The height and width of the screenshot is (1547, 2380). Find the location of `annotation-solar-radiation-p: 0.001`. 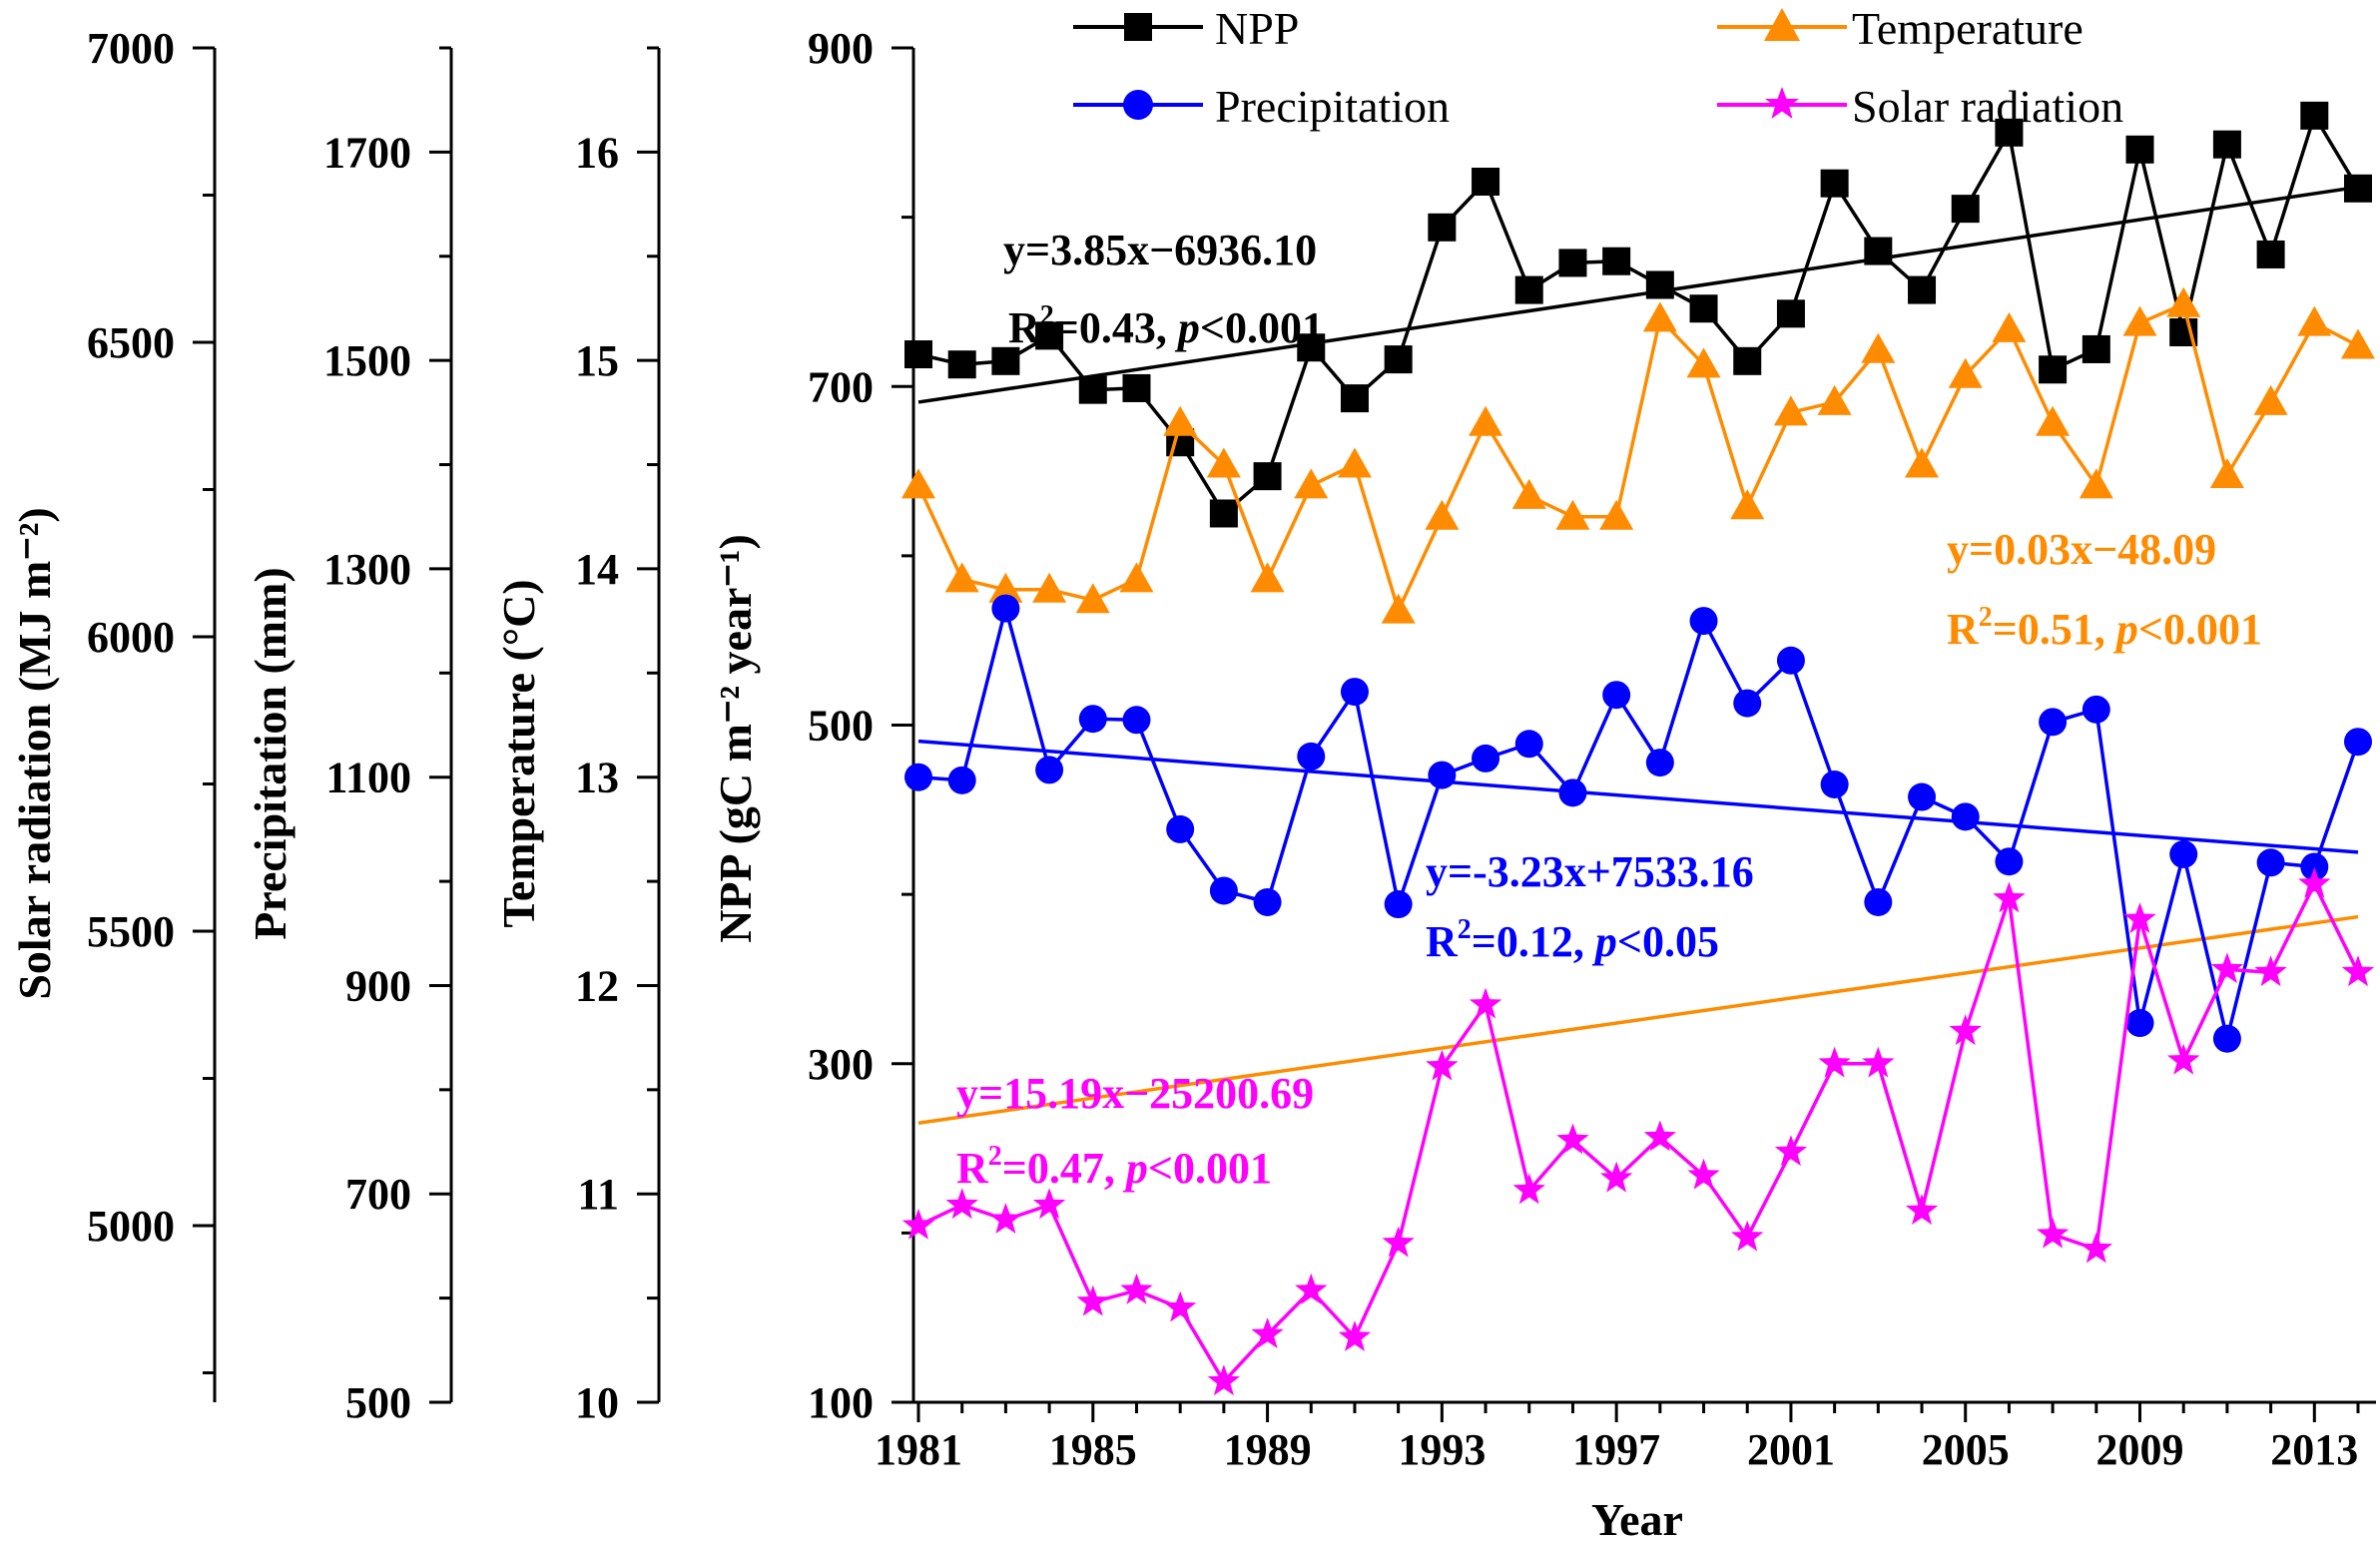

annotation-solar-radiation-p: 0.001 is located at coordinates (1222, 1168).